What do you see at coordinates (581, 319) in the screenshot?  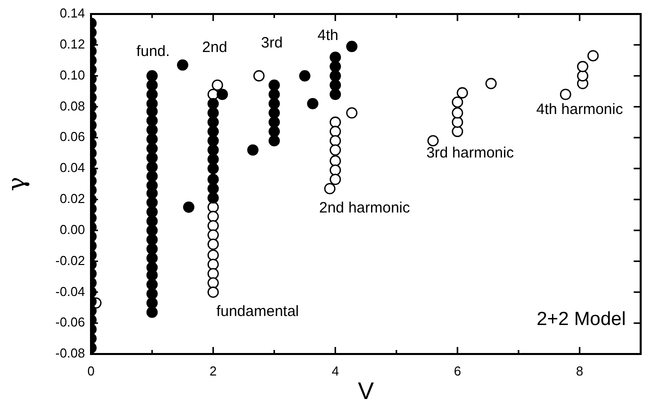 I see `annotation: 2+2 Model` at bounding box center [581, 319].